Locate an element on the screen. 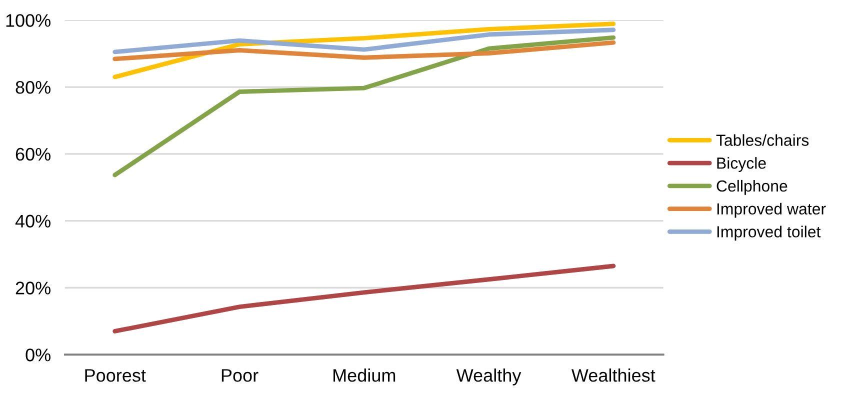 The height and width of the screenshot is (403, 867). legend-label: Improved toilet is located at coordinates (769, 233).